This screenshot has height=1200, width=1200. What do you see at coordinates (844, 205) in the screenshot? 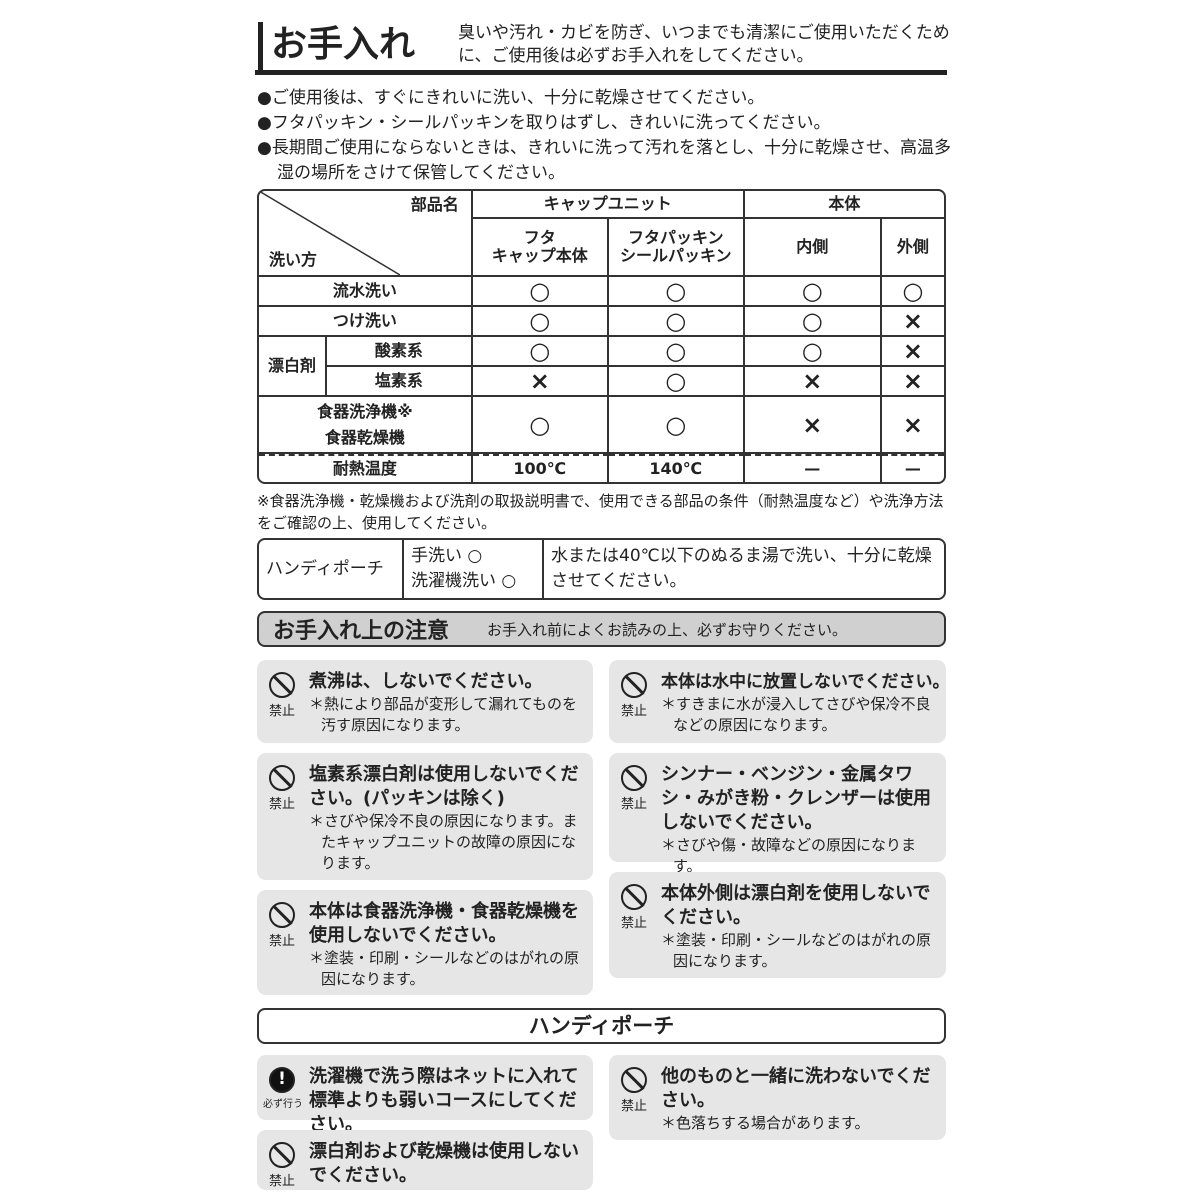
I see `group-body: 本体` at bounding box center [844, 205].